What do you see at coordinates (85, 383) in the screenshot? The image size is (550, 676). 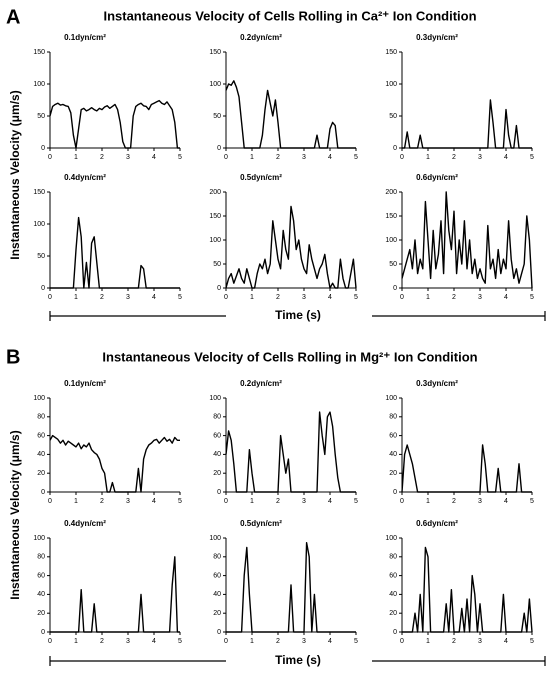 I see `subplot-title: 0.1dyn/cm²` at bounding box center [85, 383].